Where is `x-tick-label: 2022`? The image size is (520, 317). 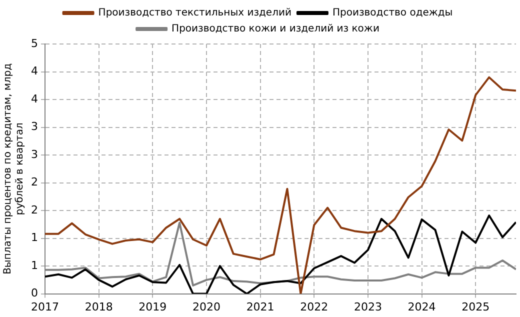 x-tick-label: 2022 is located at coordinates (314, 307).